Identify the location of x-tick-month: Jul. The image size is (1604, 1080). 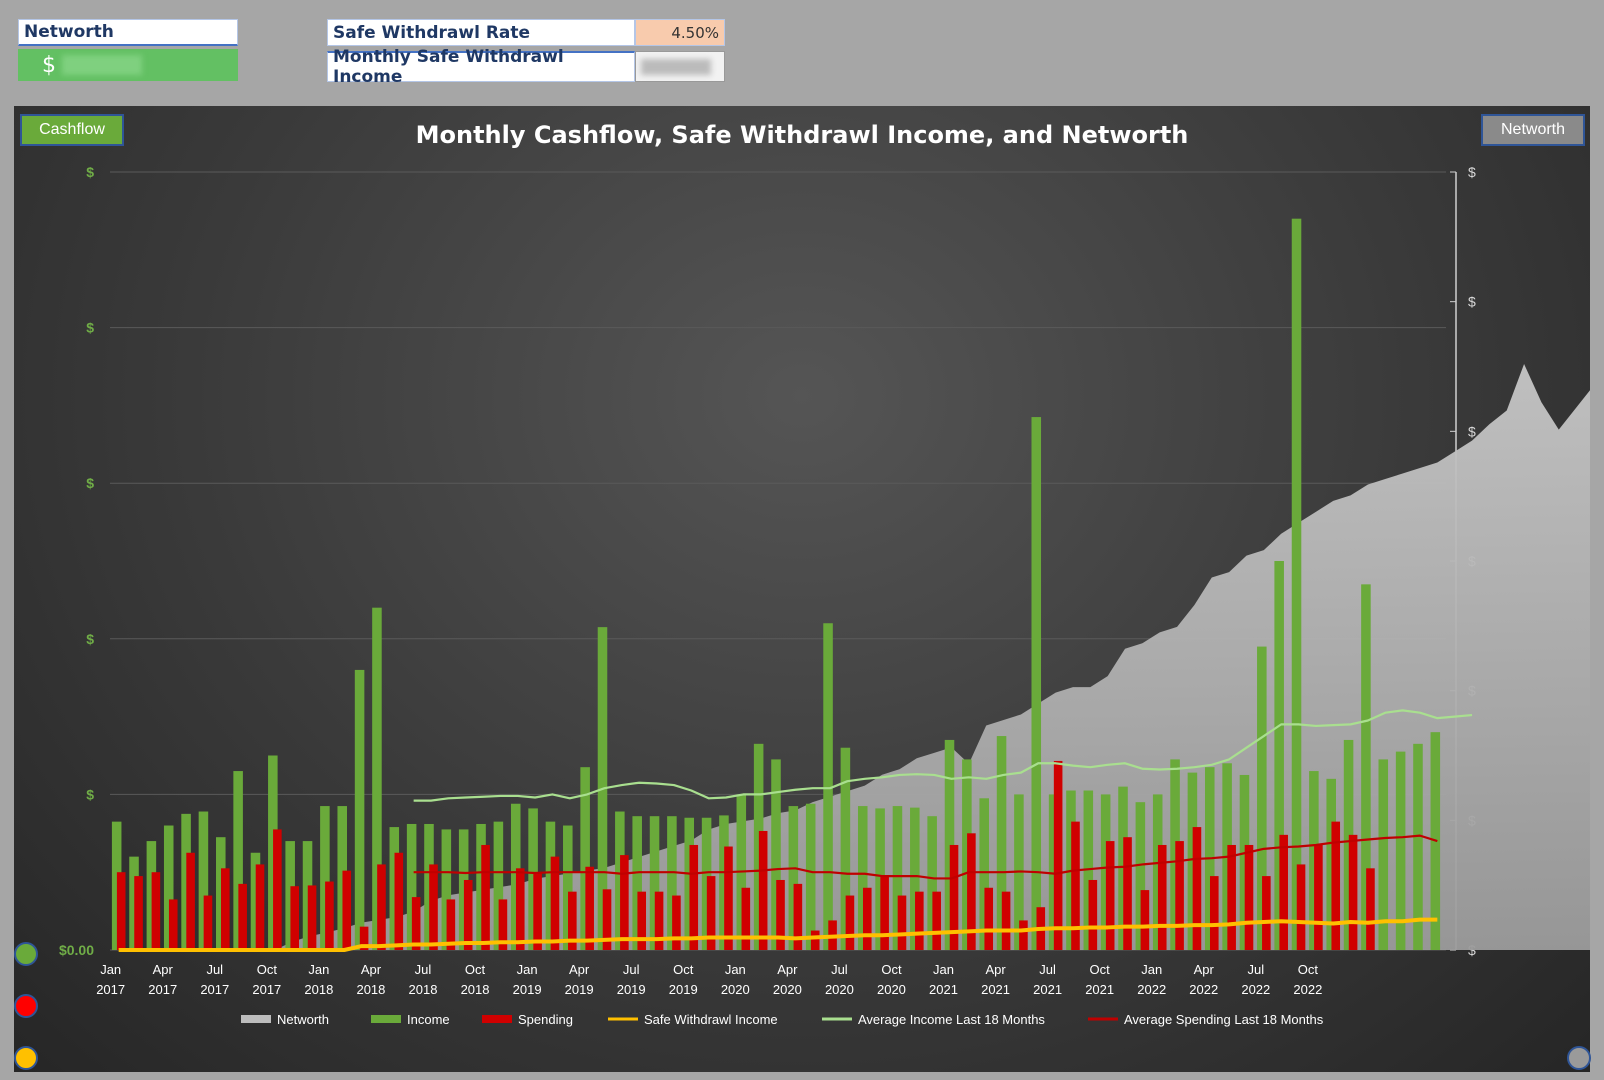
(423, 969).